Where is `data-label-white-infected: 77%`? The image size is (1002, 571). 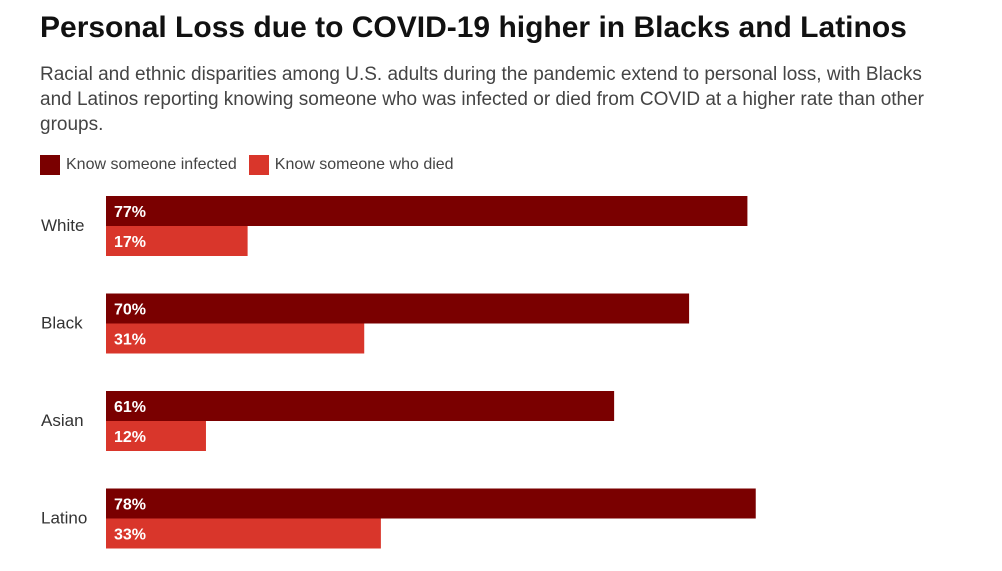 data-label-white-infected: 77% is located at coordinates (130, 212).